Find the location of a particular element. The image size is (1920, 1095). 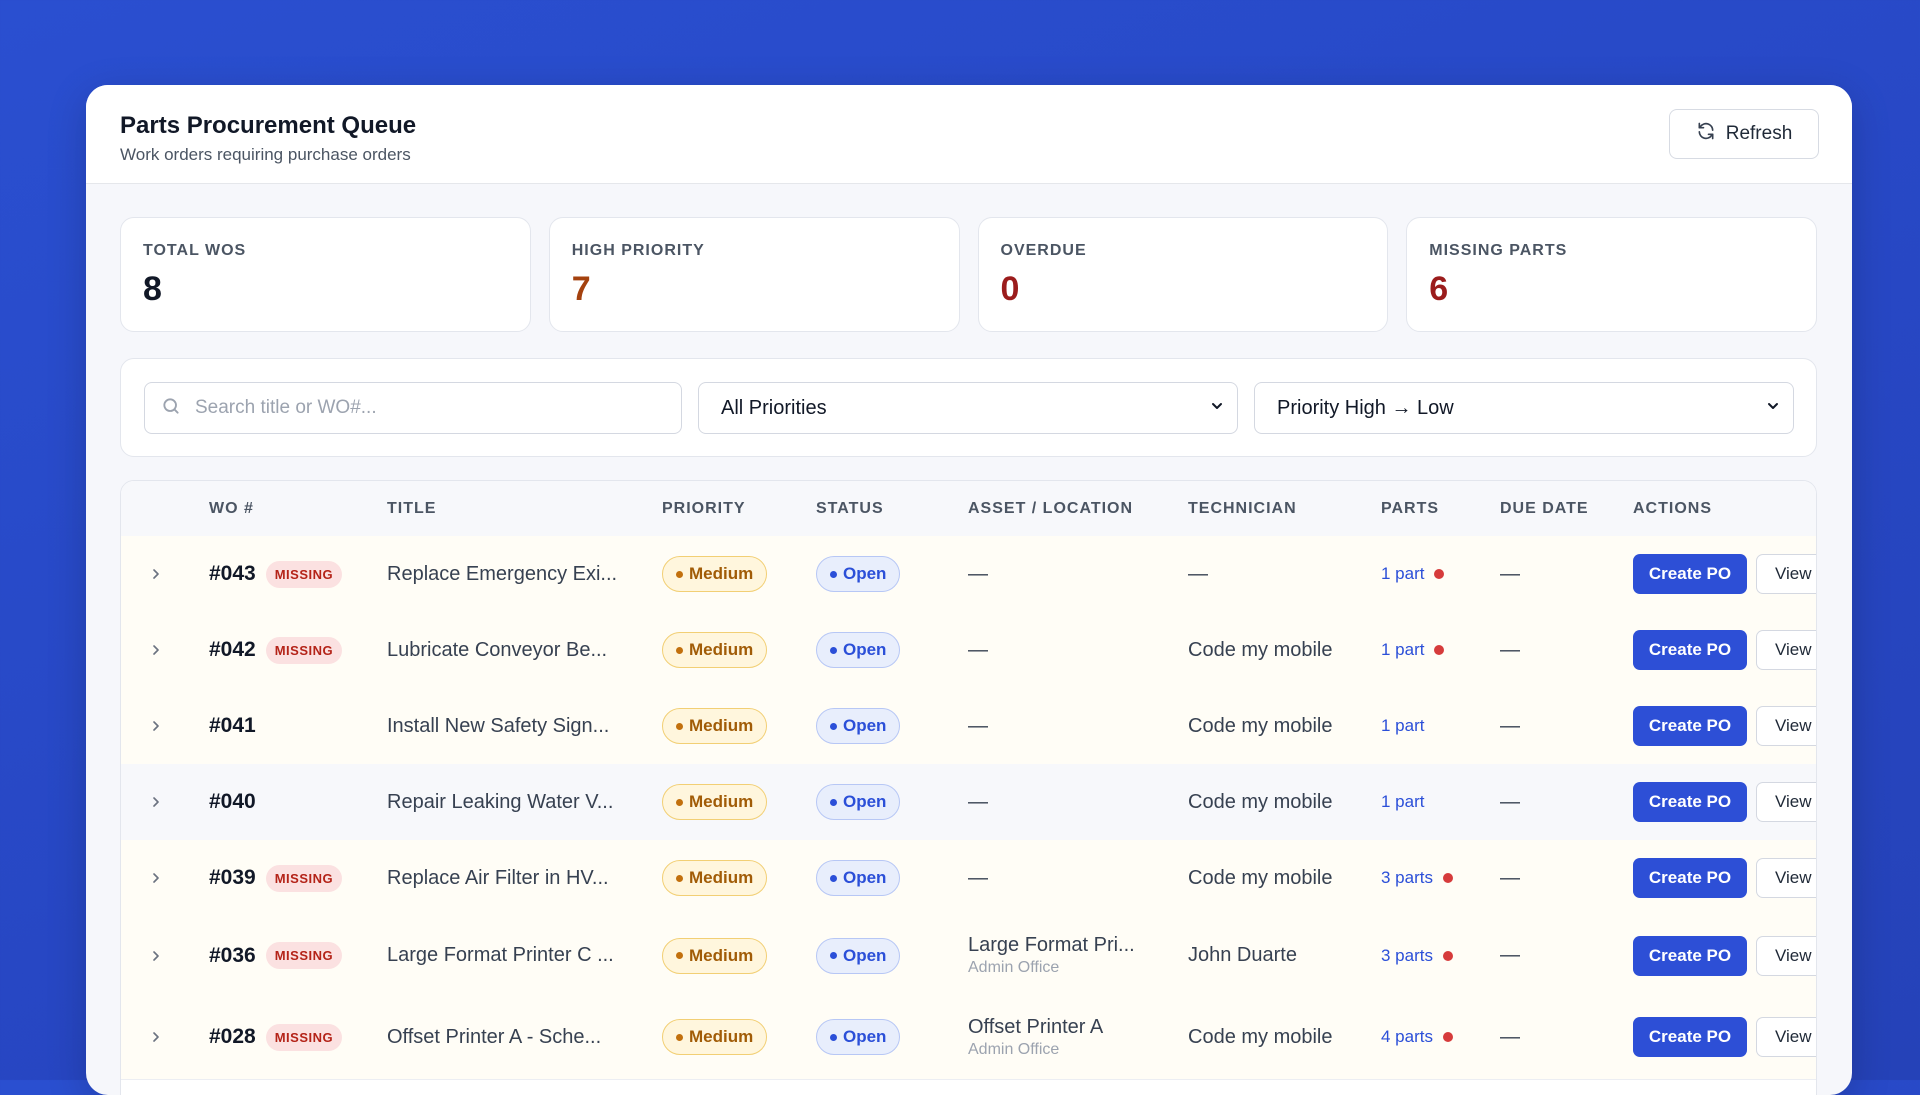

wo-number: #036 is located at coordinates (232, 955).